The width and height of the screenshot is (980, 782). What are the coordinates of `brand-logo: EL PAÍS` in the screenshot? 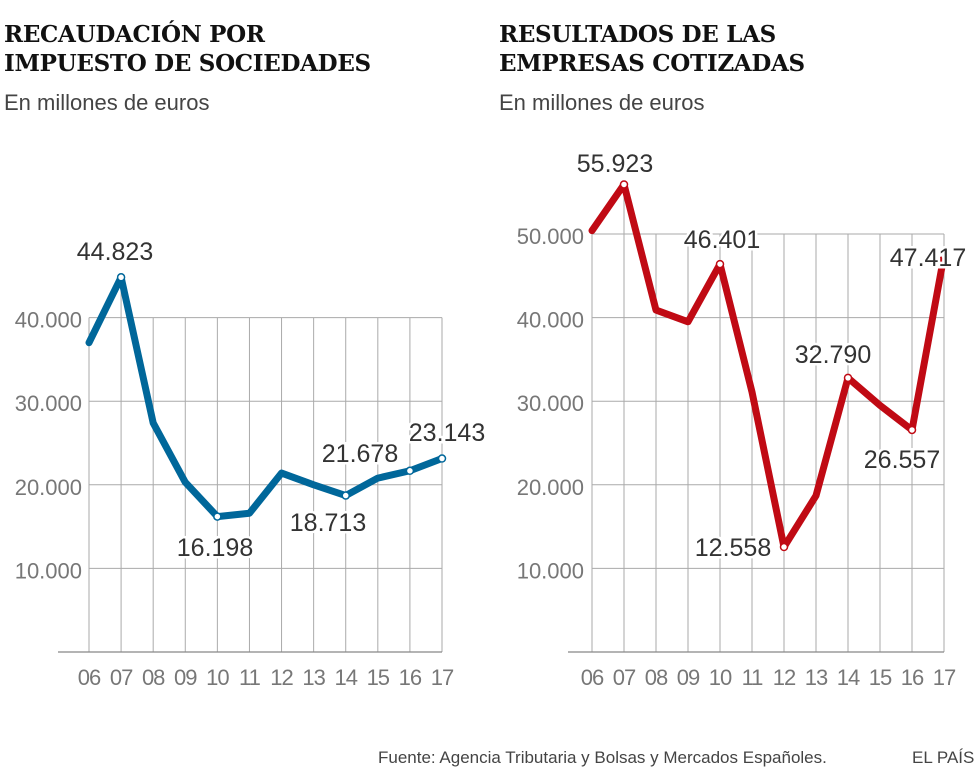 It's located at (943, 757).